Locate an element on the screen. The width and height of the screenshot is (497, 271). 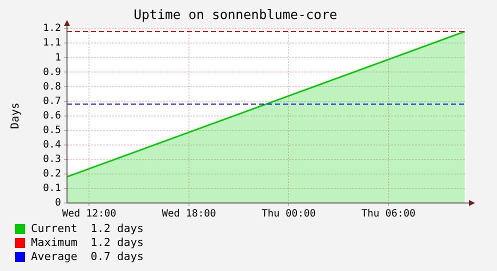
legend-label: Maximum is located at coordinates (54, 243).